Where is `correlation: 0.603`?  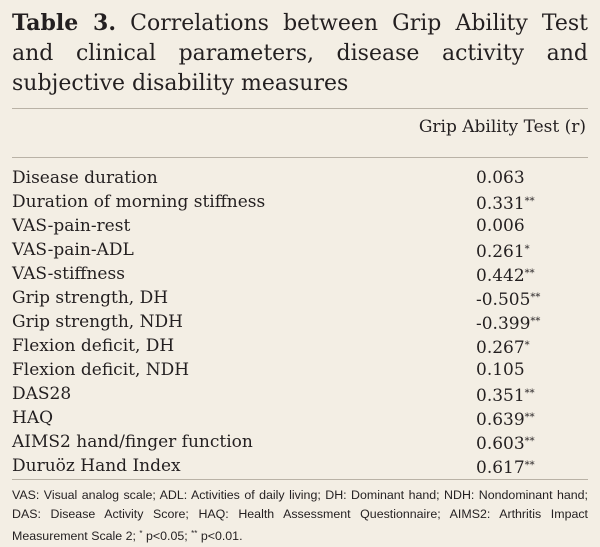
correlation: 0.603 is located at coordinates (500, 444).